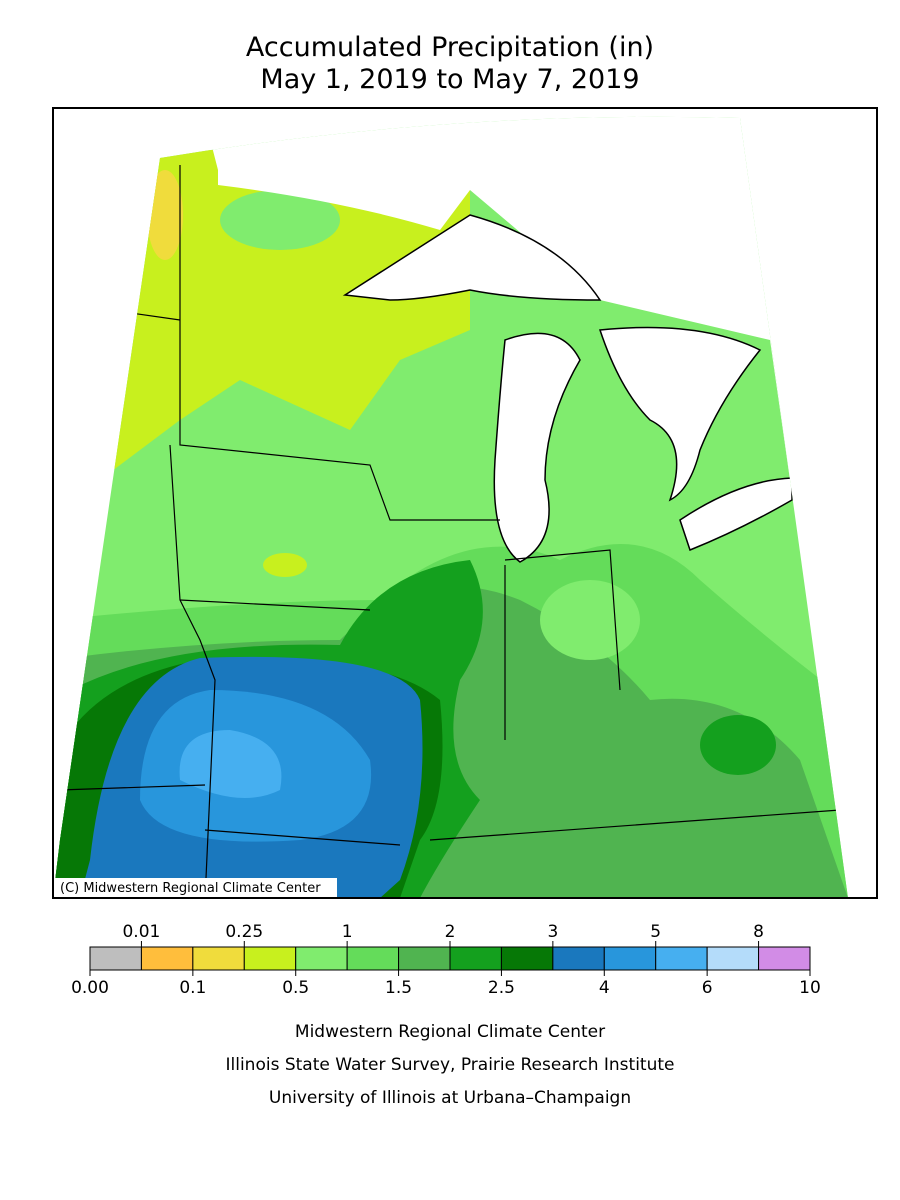  I want to click on subtitle: May 1, 2019 to May 7, 2019, so click(449, 79).